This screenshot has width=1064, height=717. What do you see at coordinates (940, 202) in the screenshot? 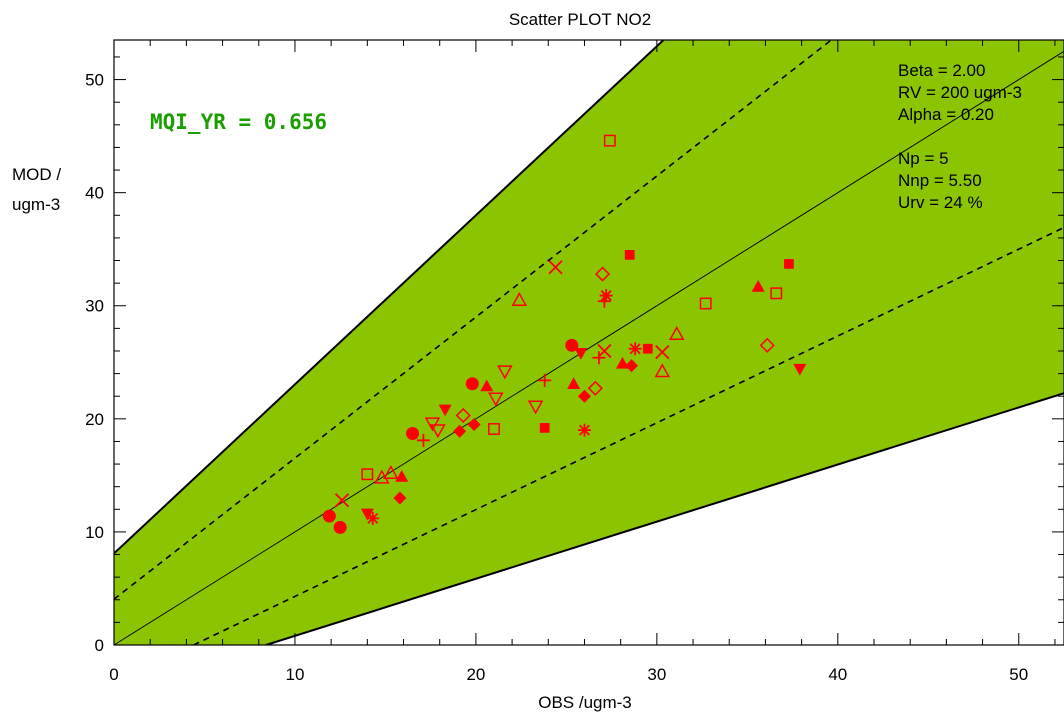
I see `stat-urv: Urv = 24 %` at bounding box center [940, 202].